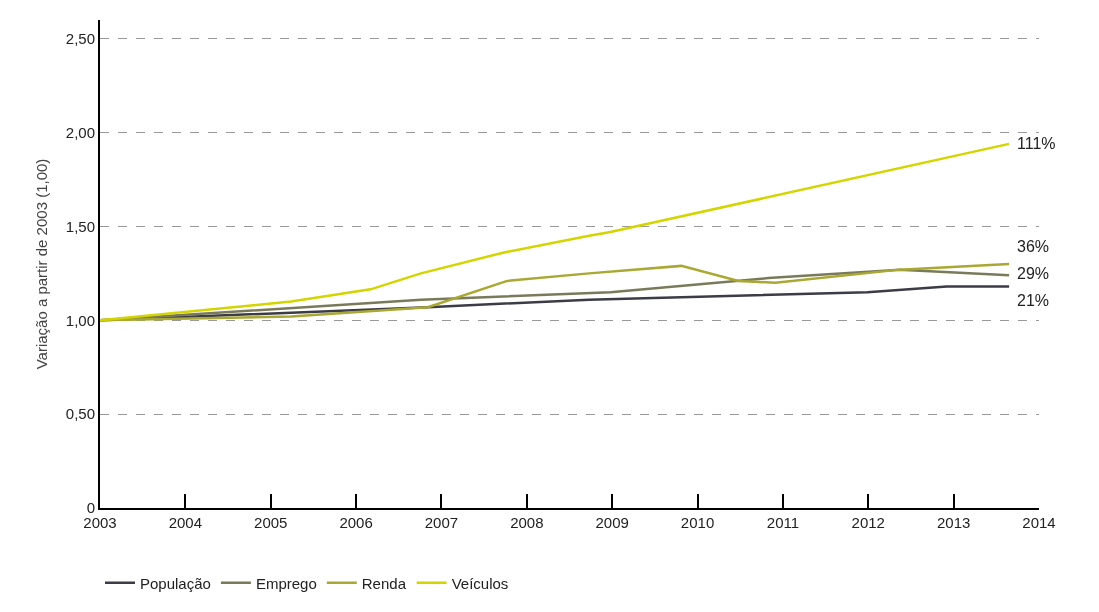 The width and height of the screenshot is (1099, 612). Describe the element at coordinates (612, 522) in the screenshot. I see `x-tick-label: 2009` at that location.